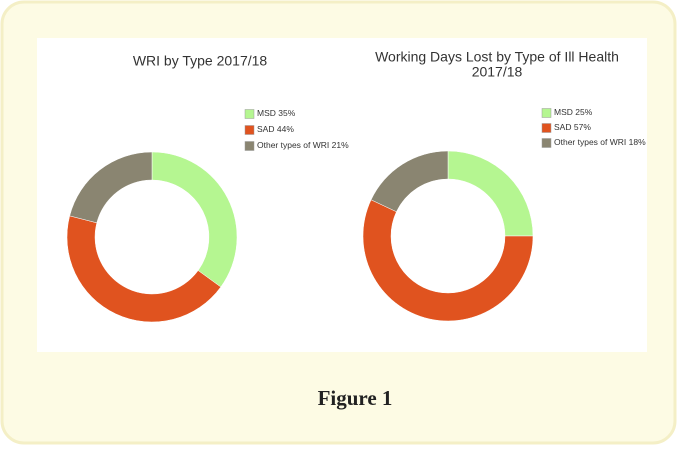  I want to click on legend-value: 25%, so click(583, 112).